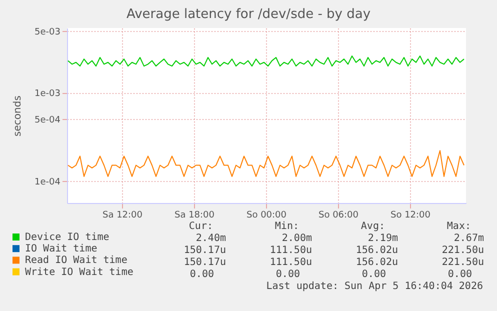 This screenshot has width=497, height=311. What do you see at coordinates (458, 226) in the screenshot?
I see `text: Max:` at bounding box center [458, 226].